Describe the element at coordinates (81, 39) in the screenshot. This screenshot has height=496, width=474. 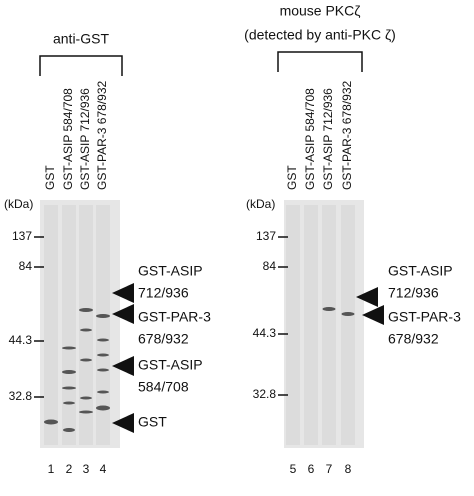
I see `panel-title: anti-GST` at that location.